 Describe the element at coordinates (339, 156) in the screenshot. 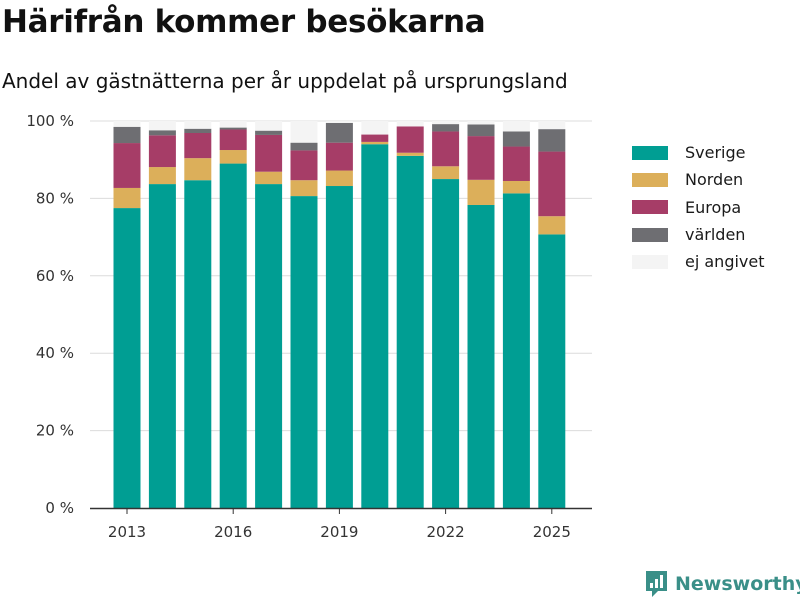

I see `bar-segment-Europa-2019` at that location.